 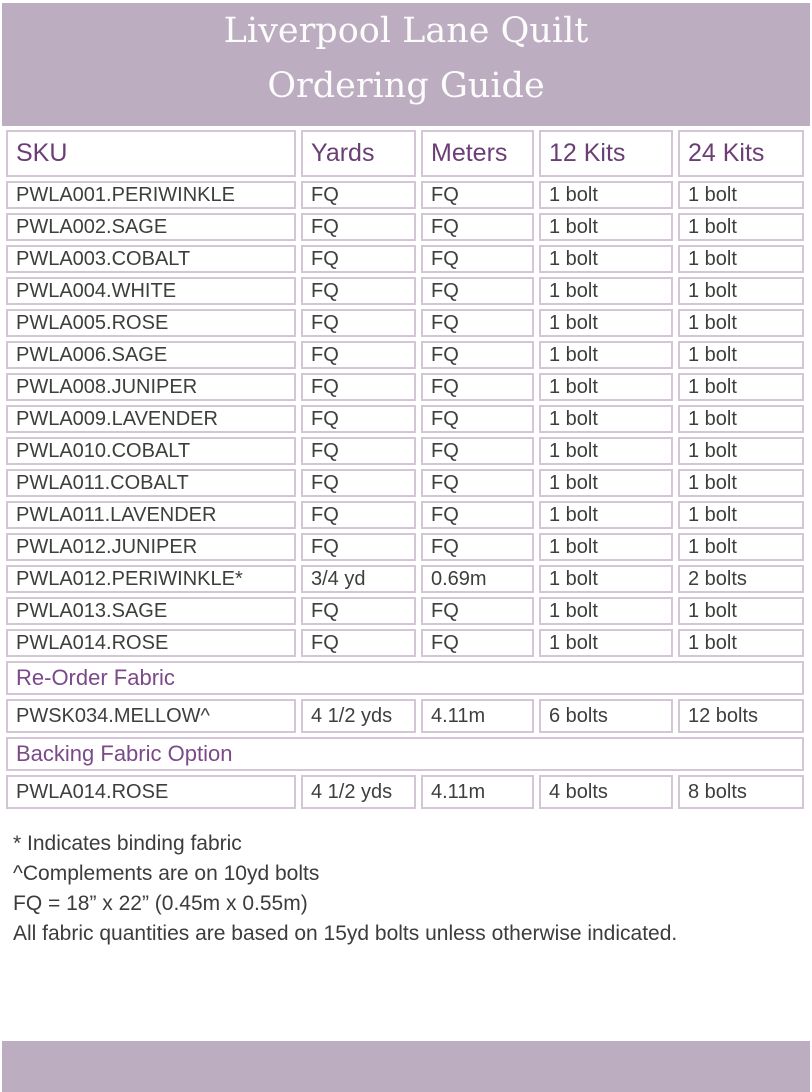 I want to click on cell-sku: PWLA009.LAVENDER, so click(x=151, y=419).